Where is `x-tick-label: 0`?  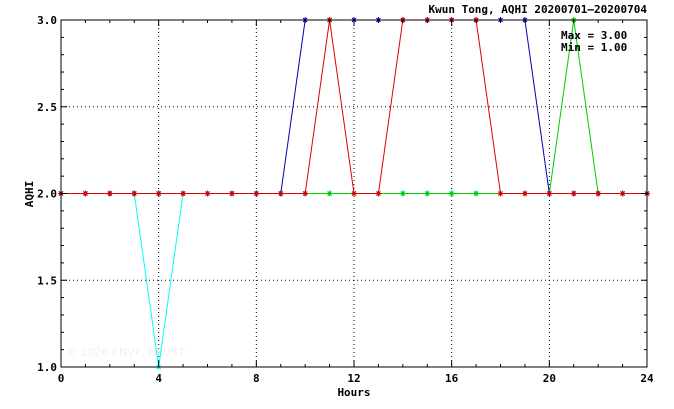
x-tick-label: 0 is located at coordinates (61, 378).